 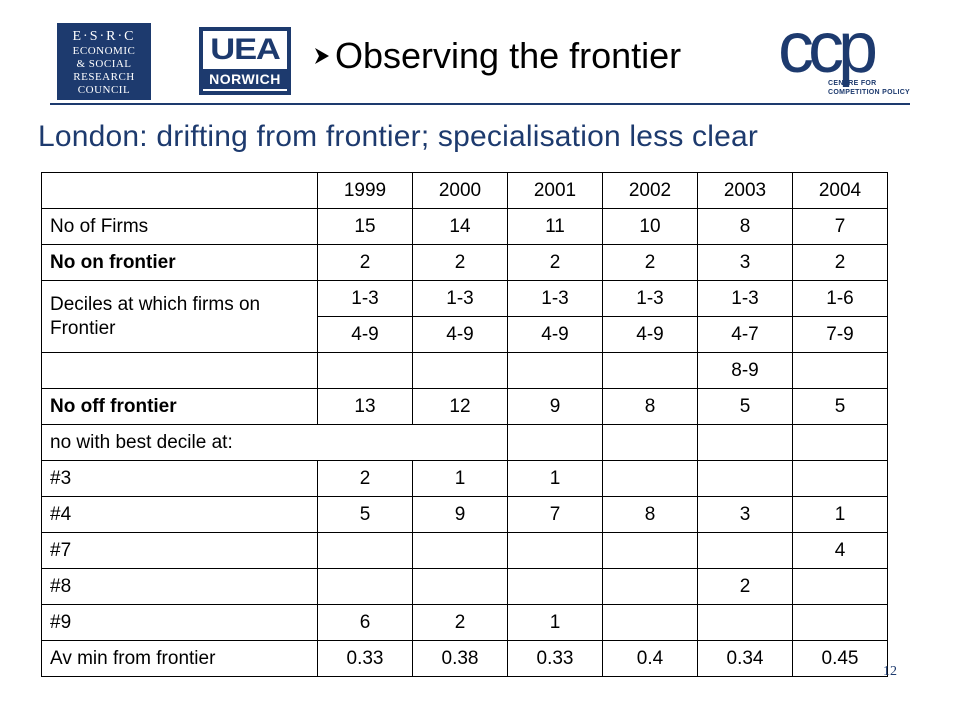 I want to click on year-header: 2000, so click(x=460, y=190).